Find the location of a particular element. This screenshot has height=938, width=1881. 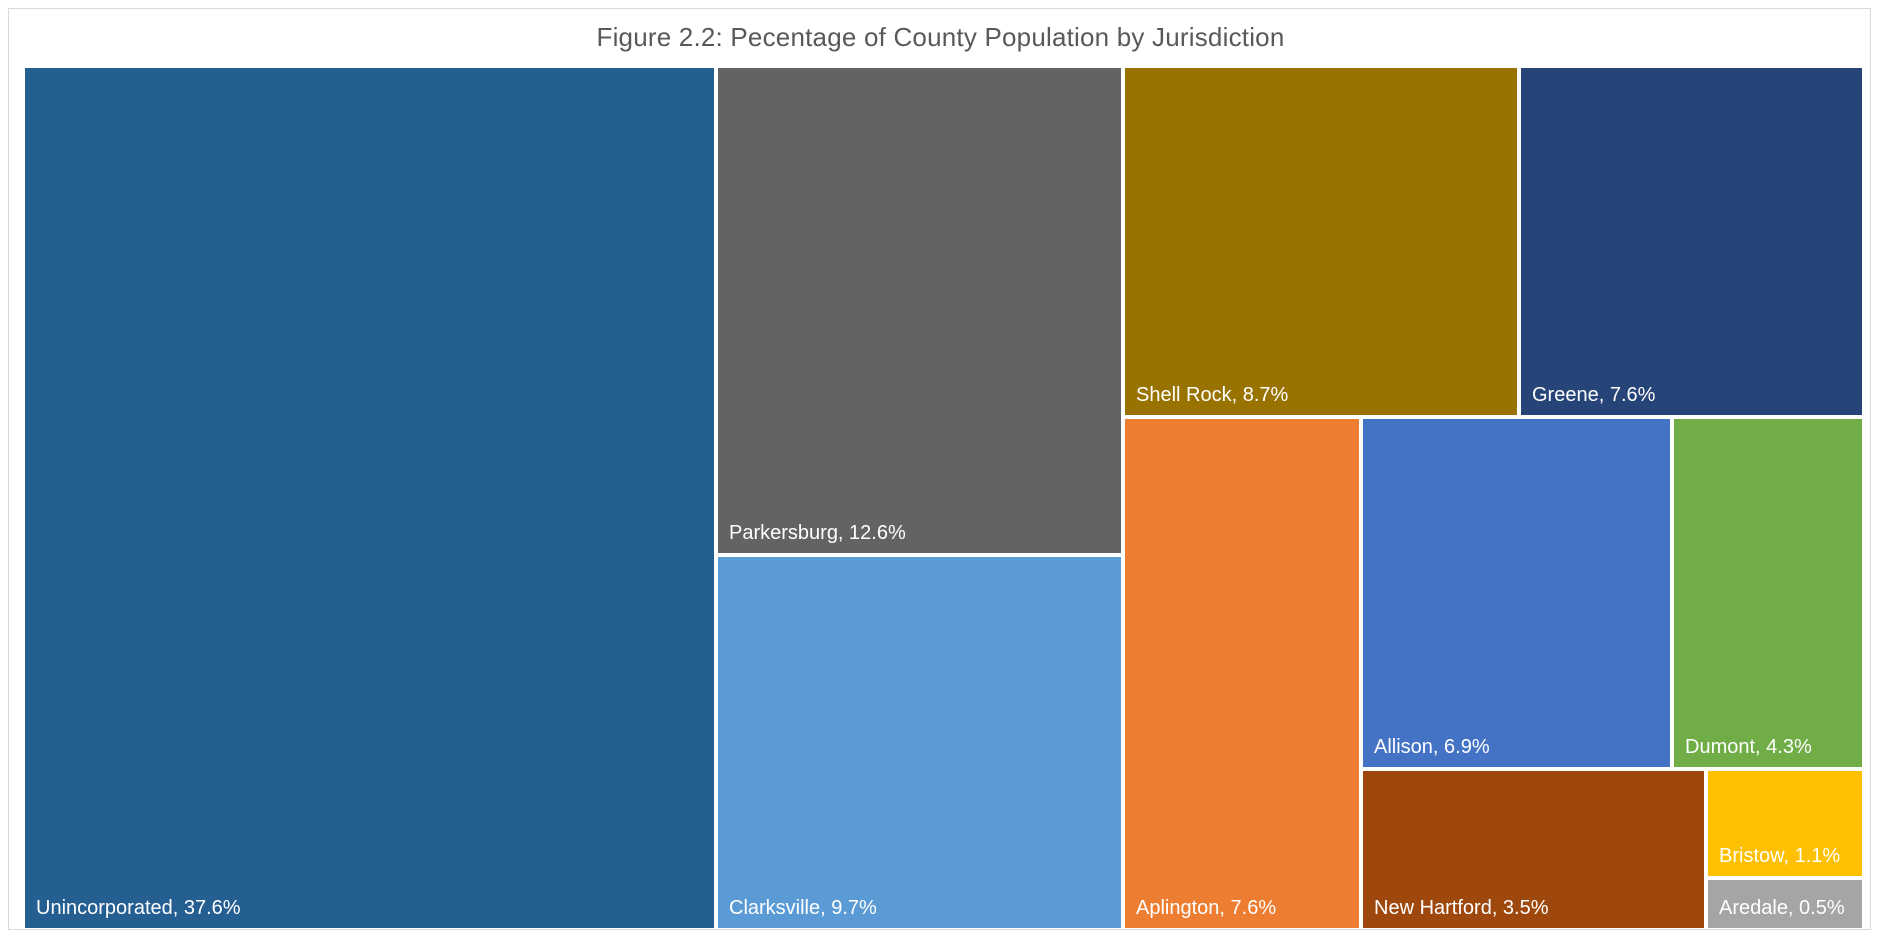

tile-rect-dumont is located at coordinates (1768, 593).